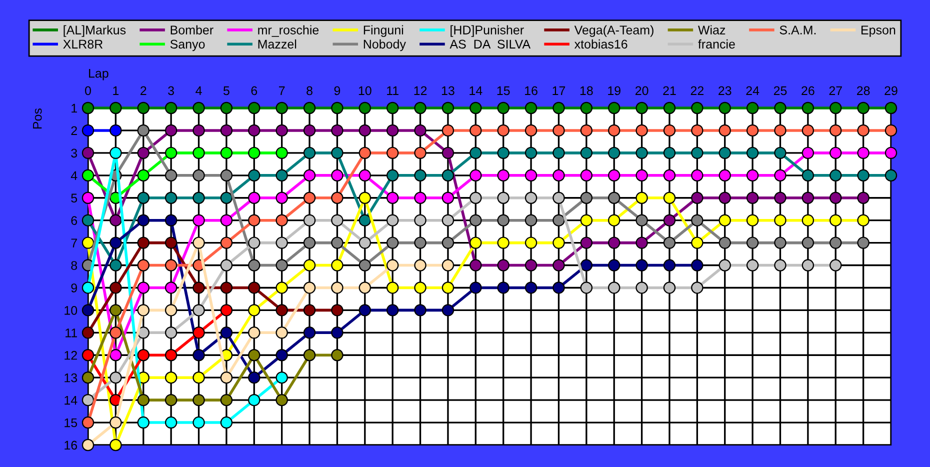 The width and height of the screenshot is (930, 467). I want to click on x-tick-label: 0, so click(88, 91).